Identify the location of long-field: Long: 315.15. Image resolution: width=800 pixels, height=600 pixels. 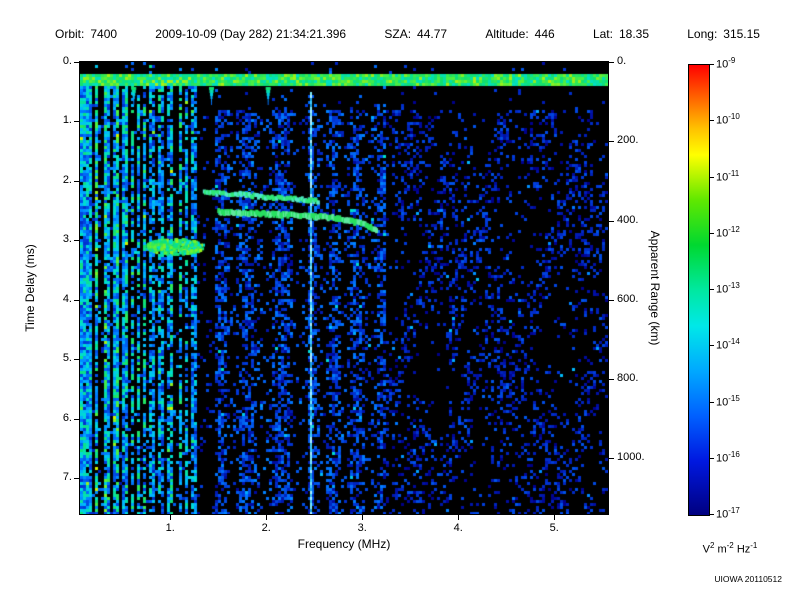
(723, 34).